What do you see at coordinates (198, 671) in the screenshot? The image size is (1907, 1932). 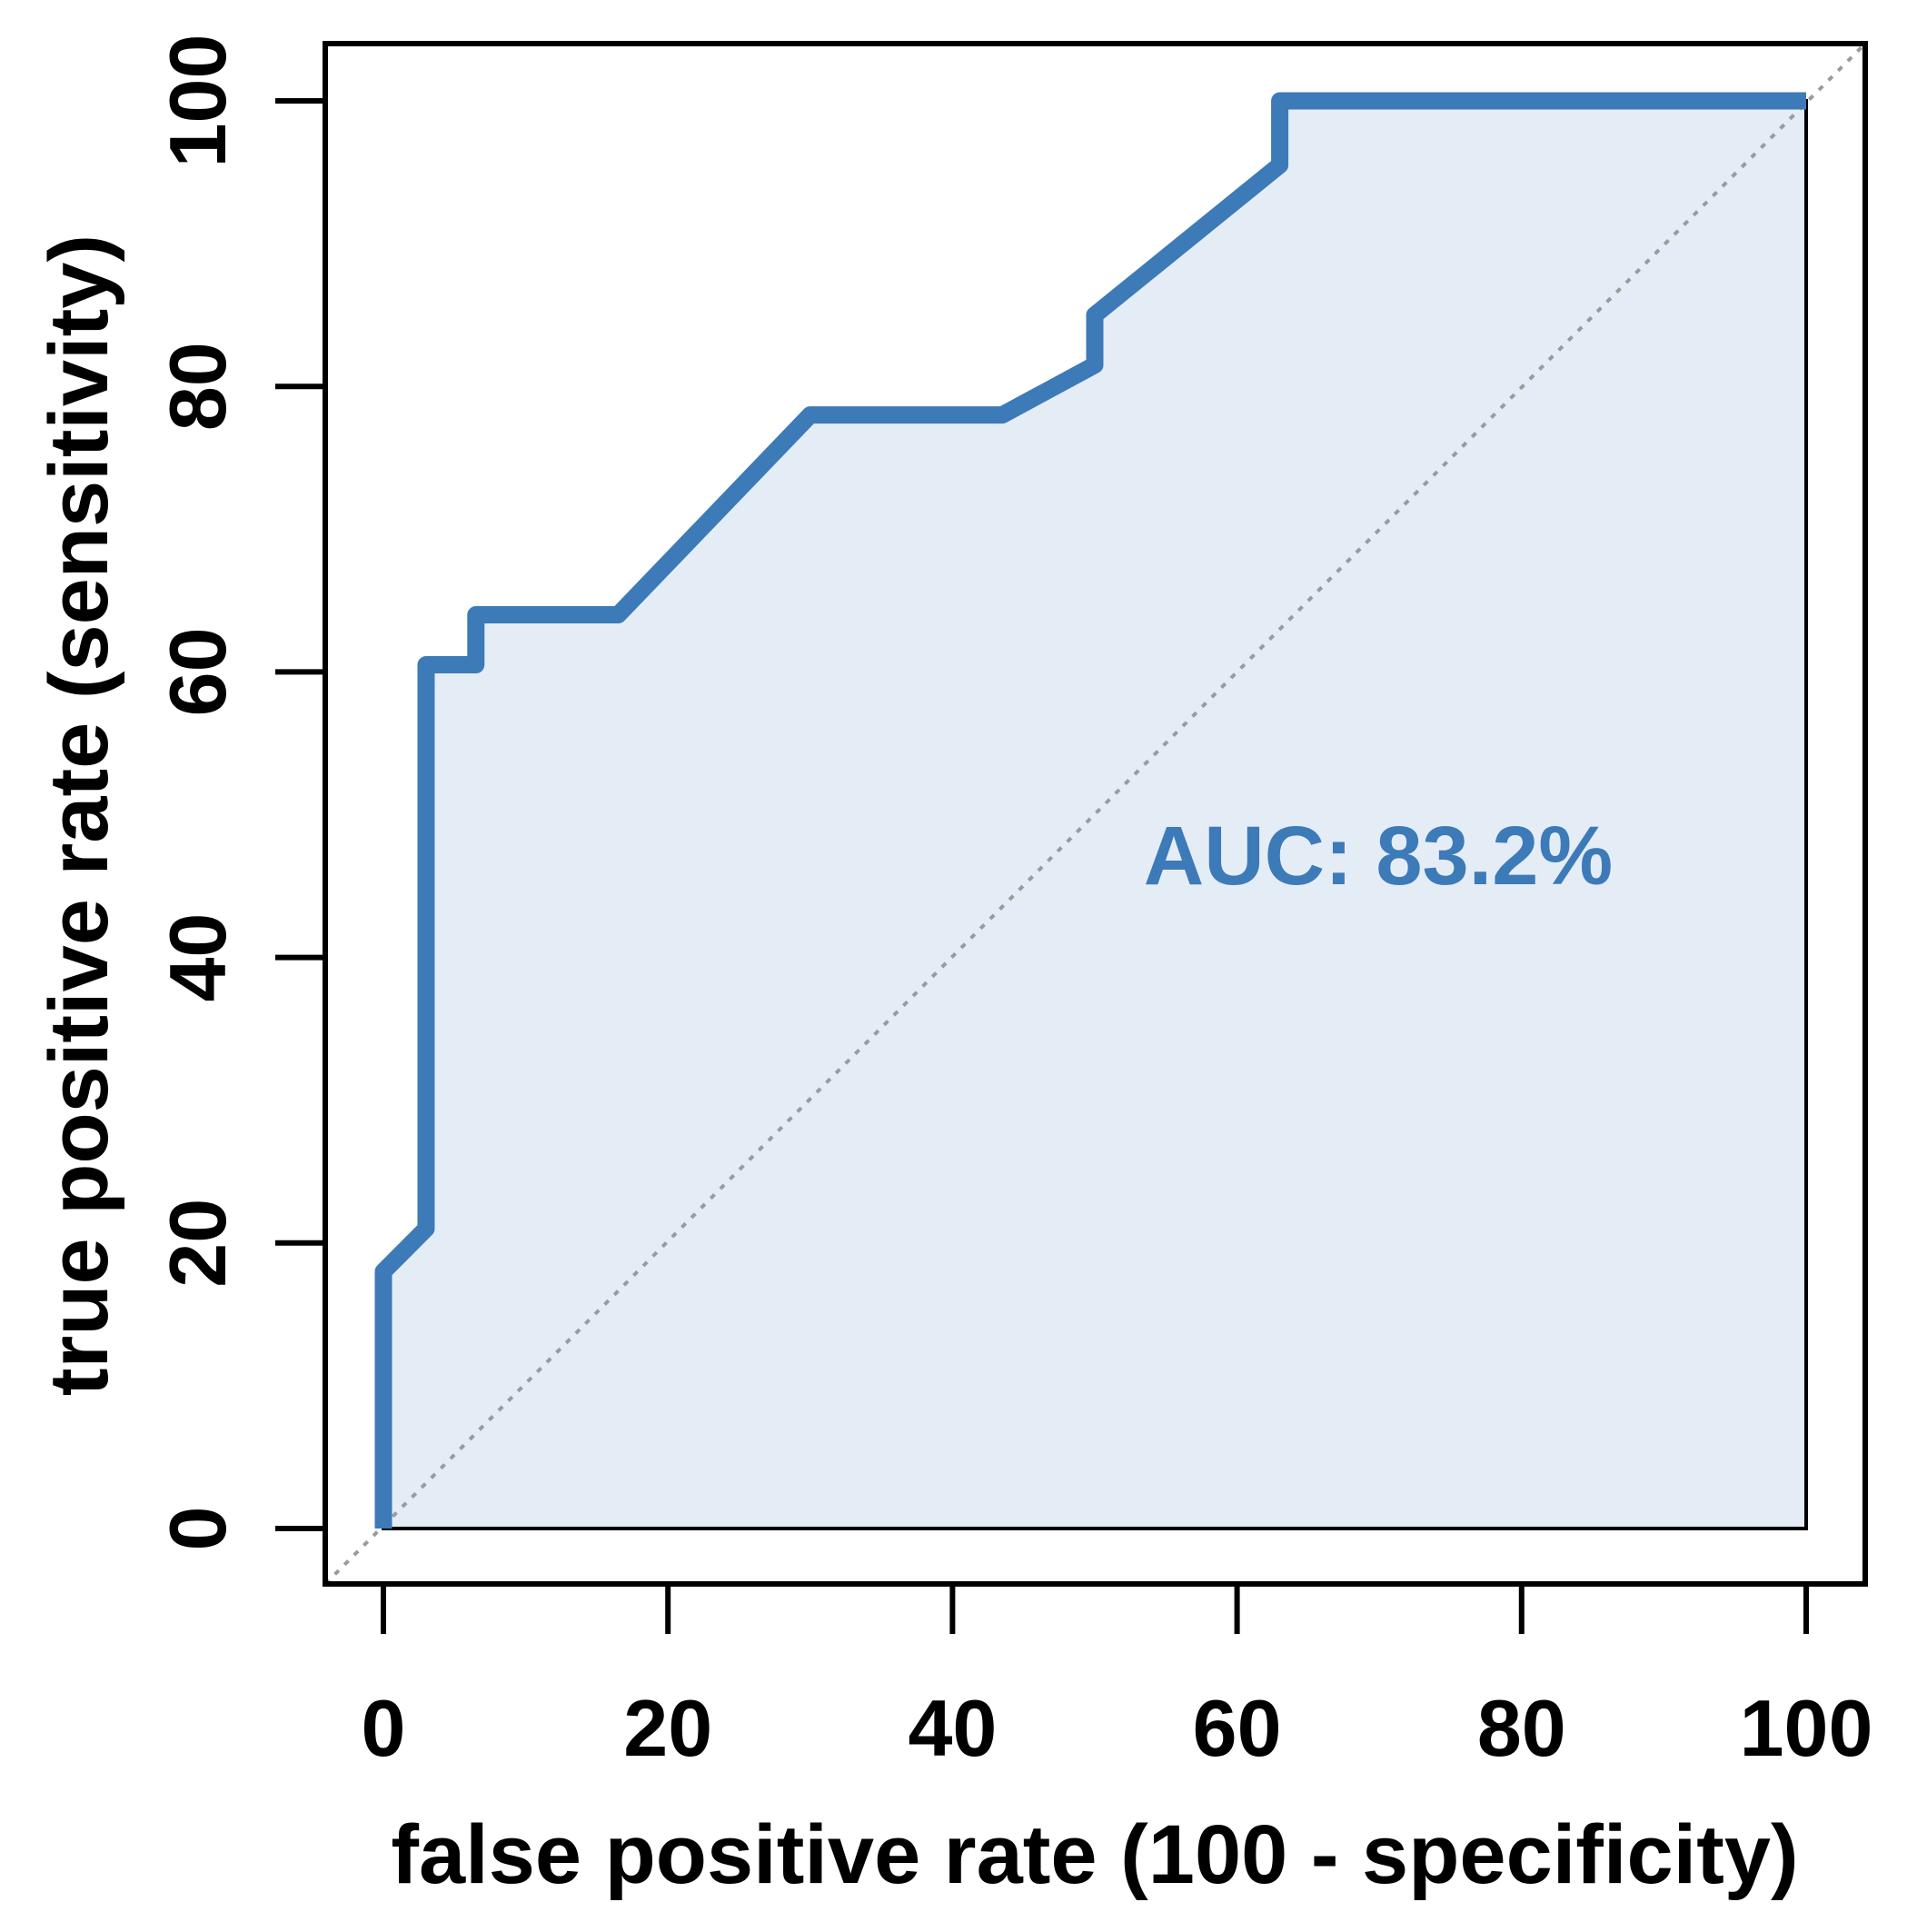 I see `y-tick-label: 60` at bounding box center [198, 671].